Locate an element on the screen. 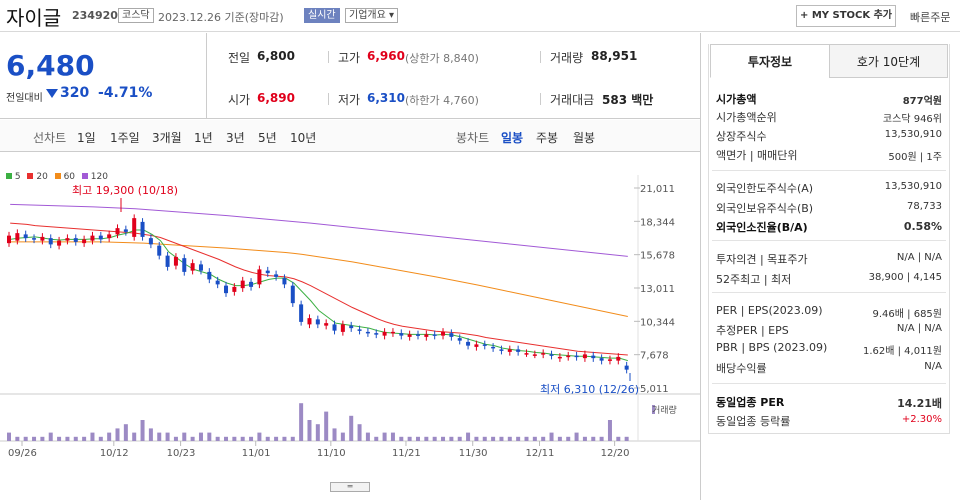 The height and width of the screenshot is (500, 960). low-label: 저가 is located at coordinates (349, 100).